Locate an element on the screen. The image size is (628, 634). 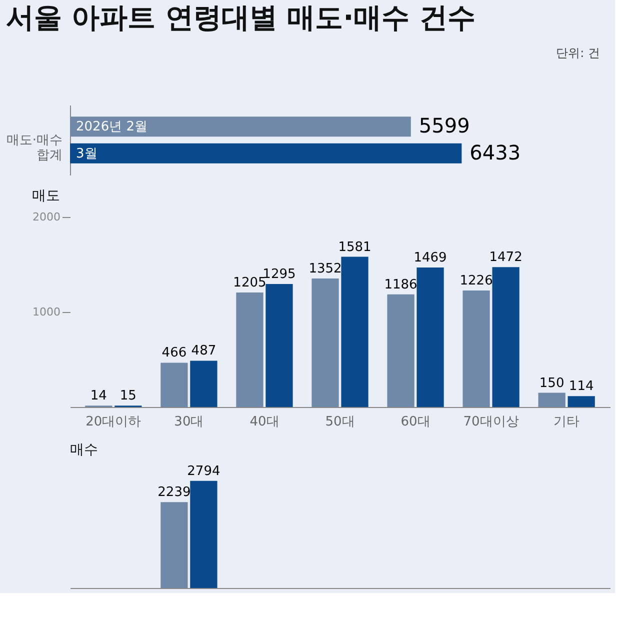
data-label: 15 is located at coordinates (128, 396).